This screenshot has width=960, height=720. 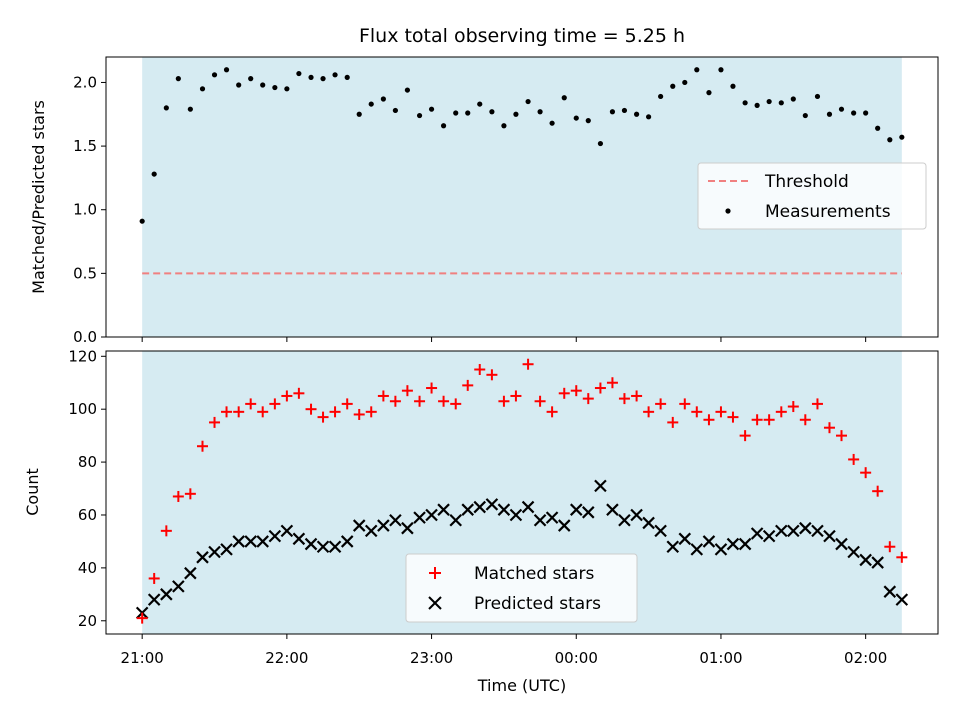 What do you see at coordinates (85, 273) in the screenshot?
I see `ratio-y-tick-label: 0.5` at bounding box center [85, 273].